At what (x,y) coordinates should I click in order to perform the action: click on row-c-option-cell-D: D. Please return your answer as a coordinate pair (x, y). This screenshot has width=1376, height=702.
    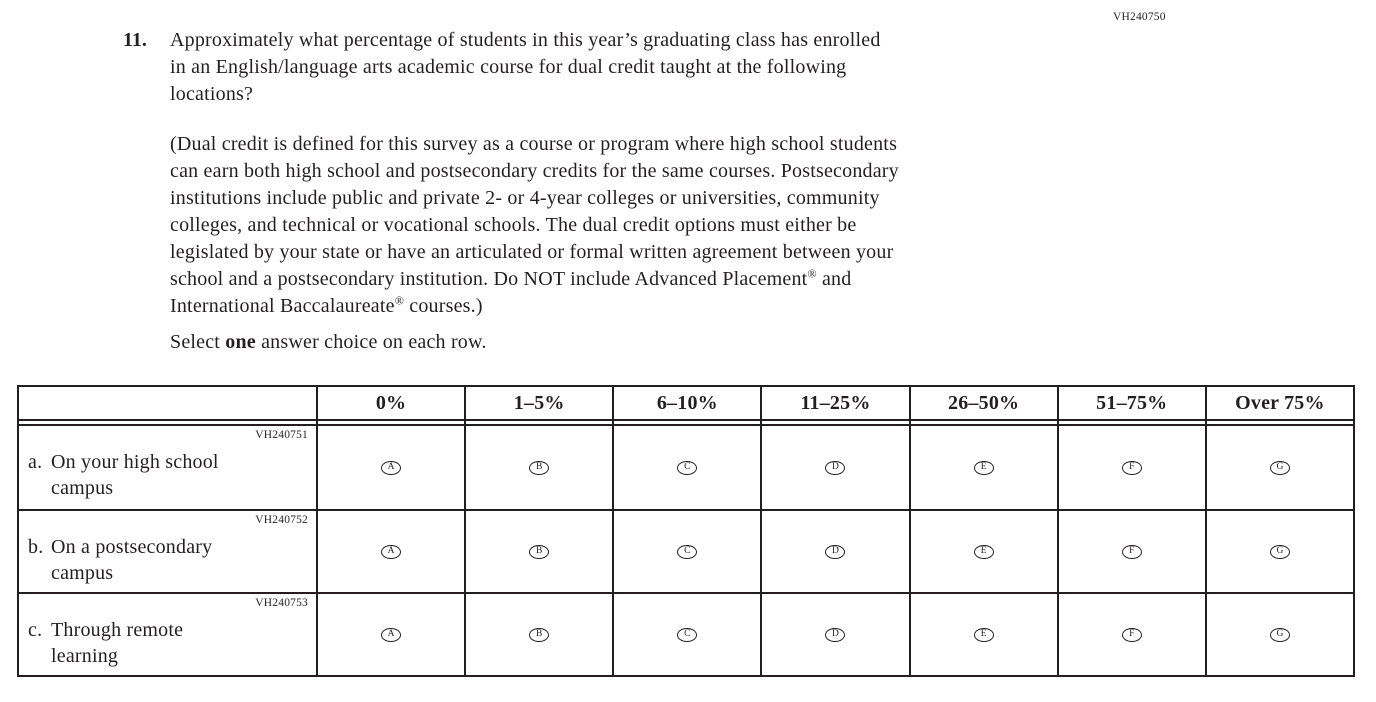
    Looking at the image, I should click on (834, 634).